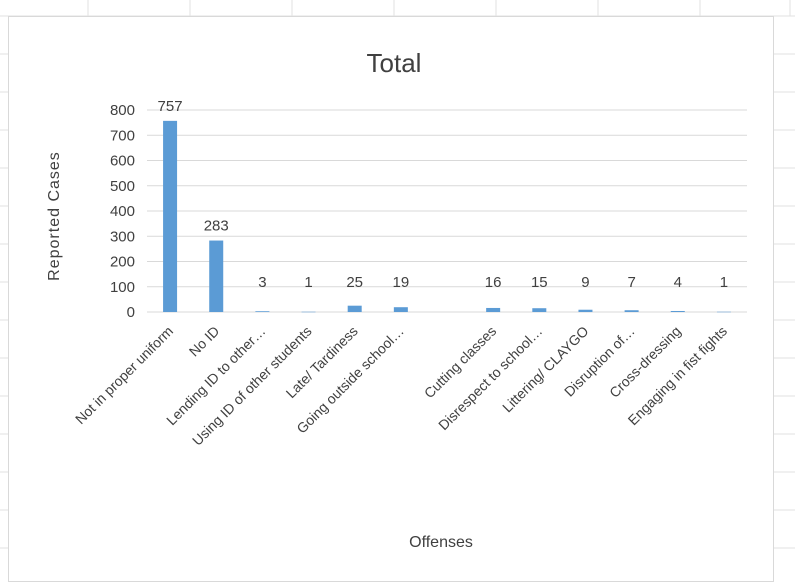  Describe the element at coordinates (493, 282) in the screenshot. I see `data-label: 16` at that location.